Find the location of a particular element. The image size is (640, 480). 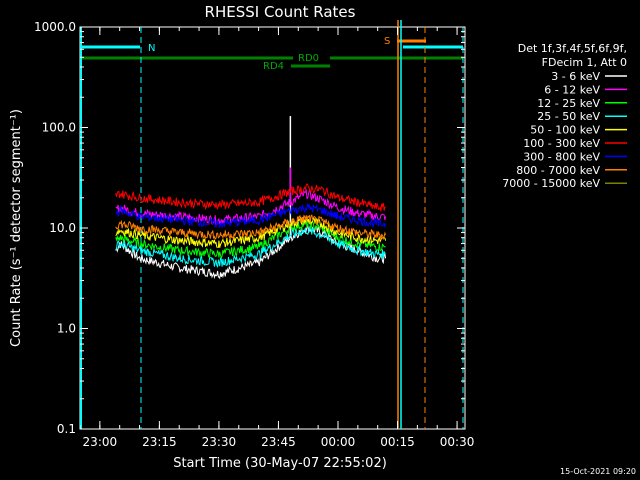

legend-header-1: Det 1f,3f,4f,5f,6f,9f, is located at coordinates (572, 48).